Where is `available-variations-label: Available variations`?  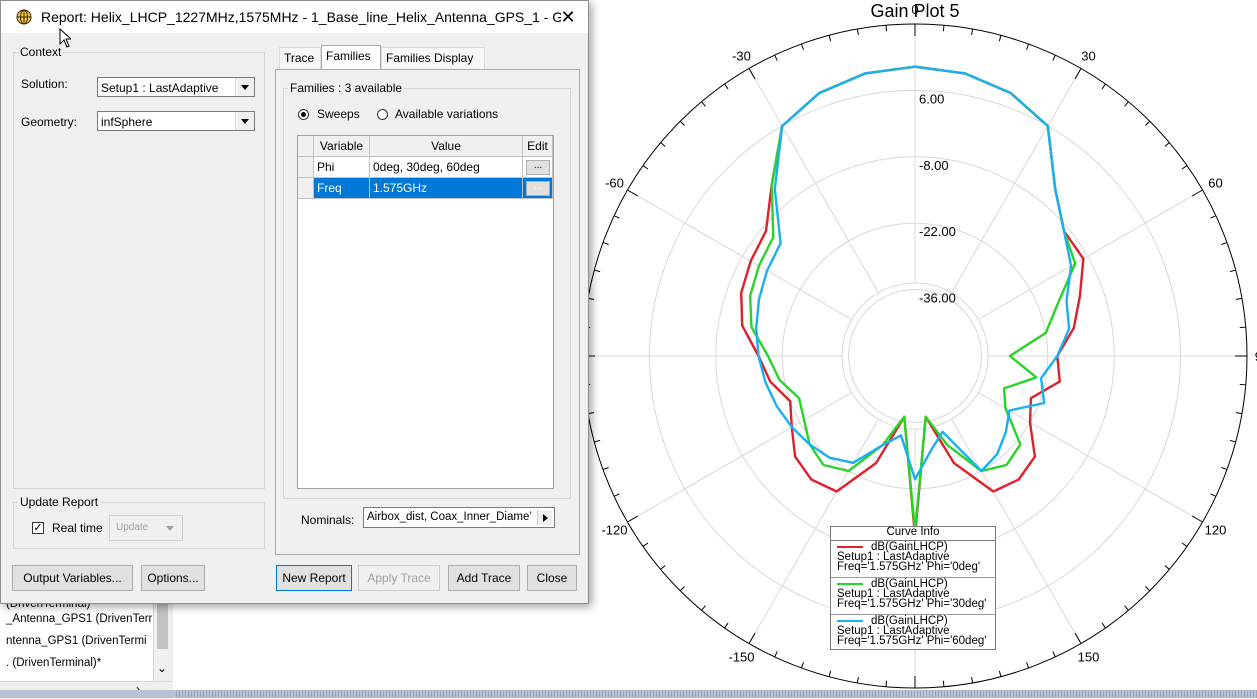 available-variations-label: Available variations is located at coordinates (447, 114).